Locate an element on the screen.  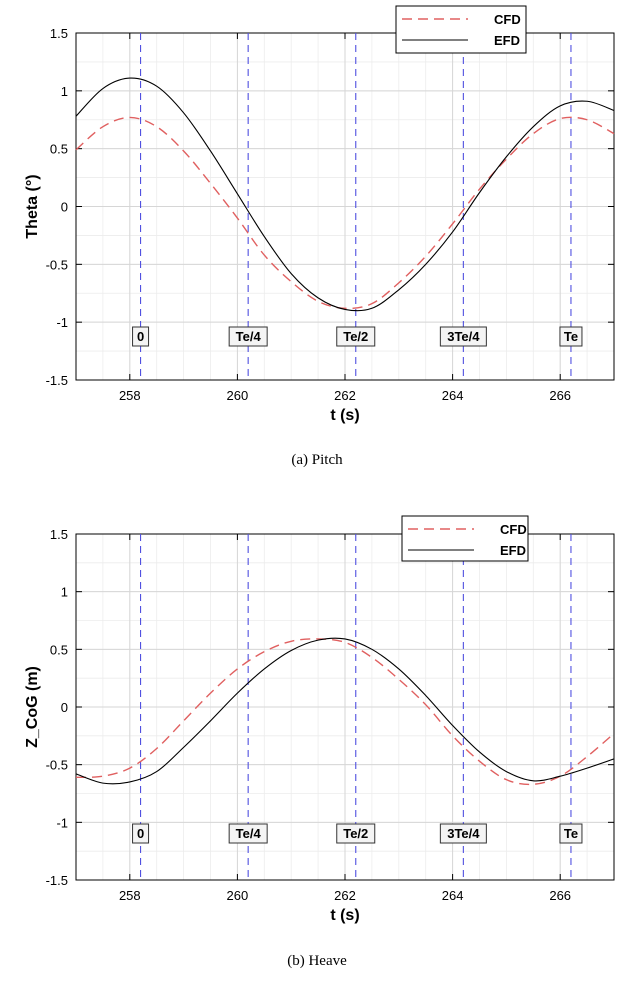
pitch-phase-label-3: 3Te/4 is located at coordinates (463, 336).